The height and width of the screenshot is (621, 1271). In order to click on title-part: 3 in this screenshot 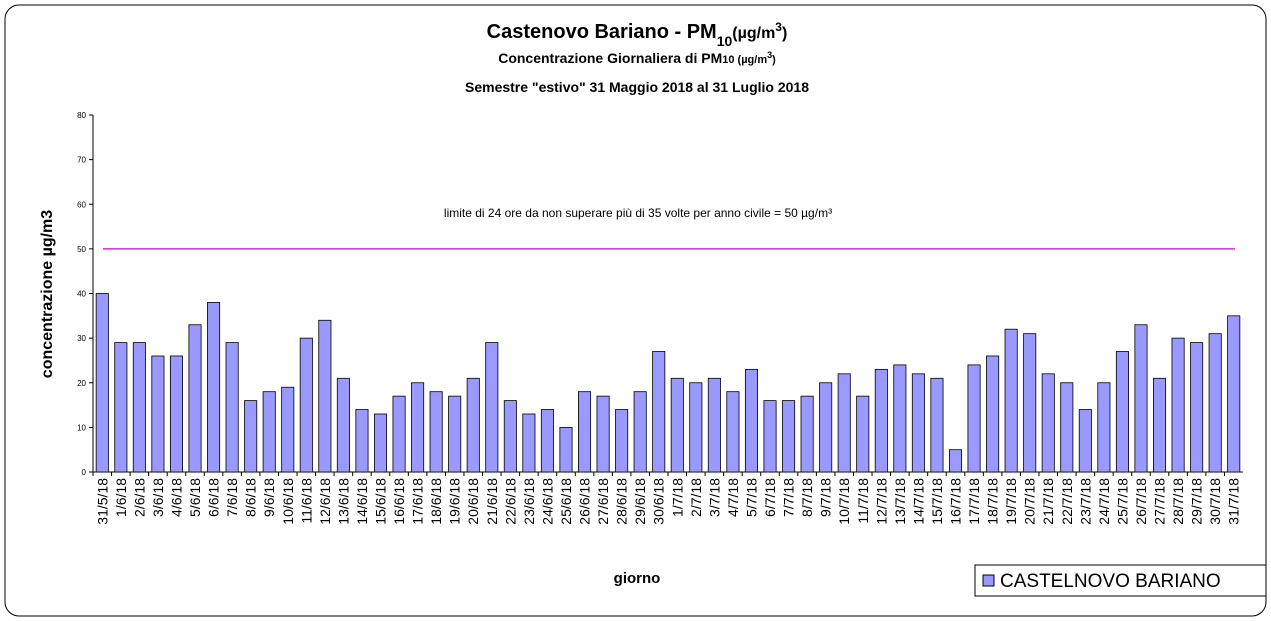, I will do `click(778, 27)`.